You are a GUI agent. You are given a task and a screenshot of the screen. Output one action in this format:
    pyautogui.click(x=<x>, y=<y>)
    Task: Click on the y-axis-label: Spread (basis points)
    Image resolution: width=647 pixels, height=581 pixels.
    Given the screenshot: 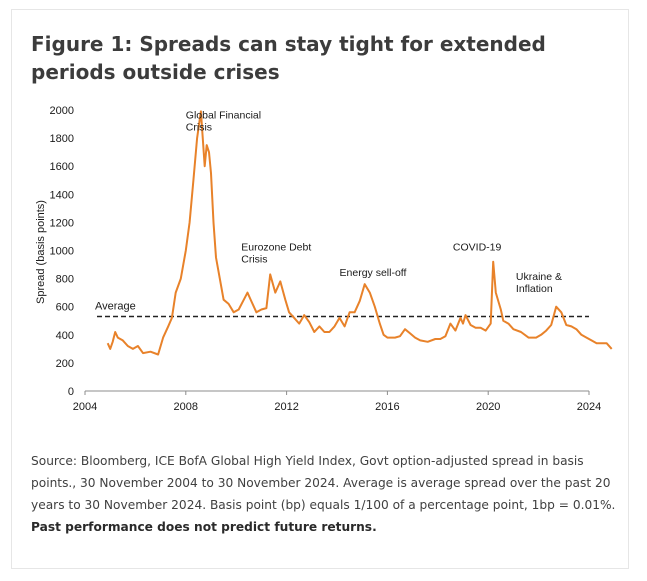 What is the action you would take?
    pyautogui.click(x=41, y=252)
    